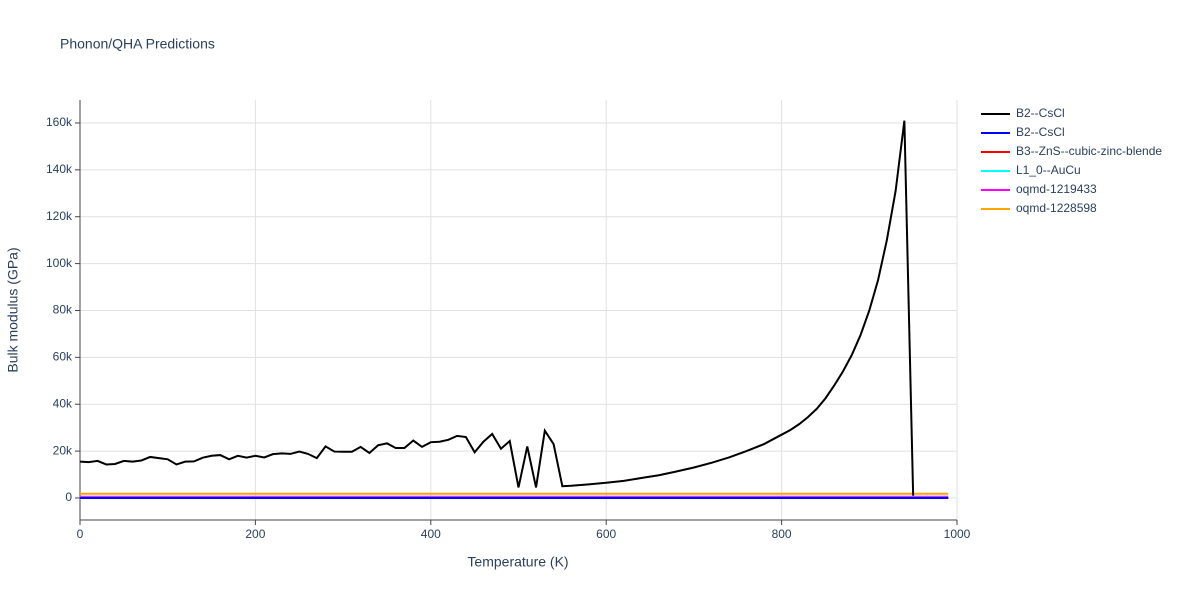 The width and height of the screenshot is (1200, 605). Describe the element at coordinates (1089, 151) in the screenshot. I see `legend-label: B3--ZnS--cubic-zinc-blende` at that location.